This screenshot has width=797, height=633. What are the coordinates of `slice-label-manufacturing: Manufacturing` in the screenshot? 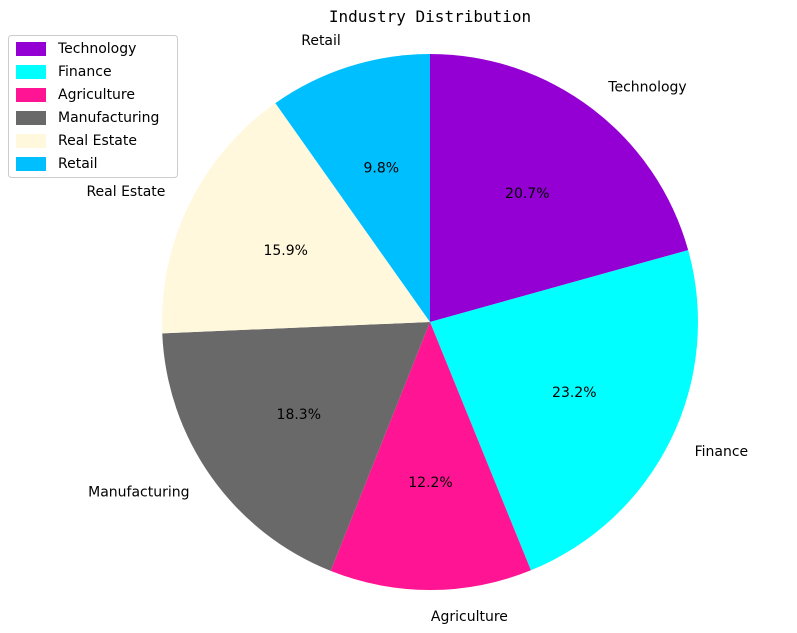 It's located at (138, 493).